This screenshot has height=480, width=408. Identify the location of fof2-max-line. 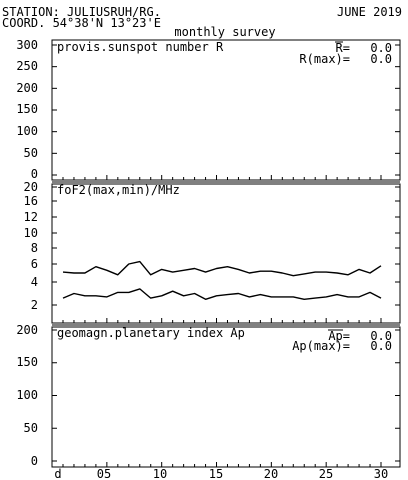
(222, 268).